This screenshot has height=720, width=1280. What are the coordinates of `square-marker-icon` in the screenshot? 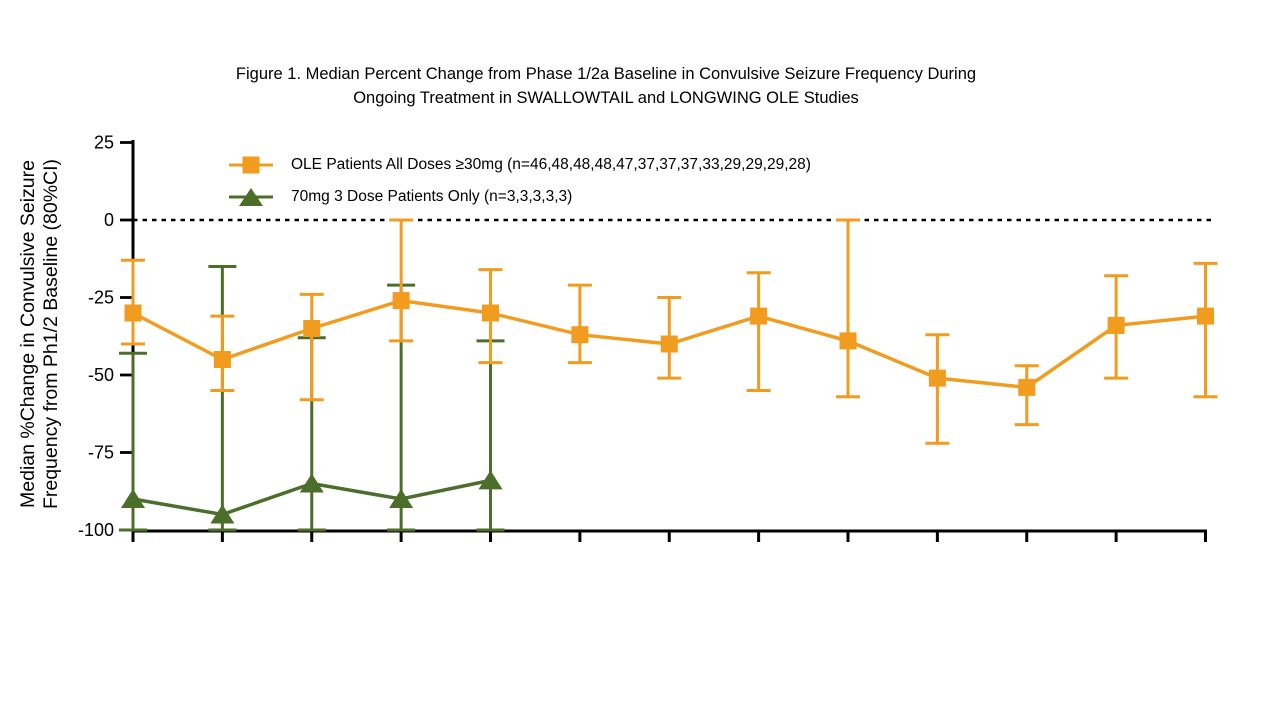 It's located at (251, 165).